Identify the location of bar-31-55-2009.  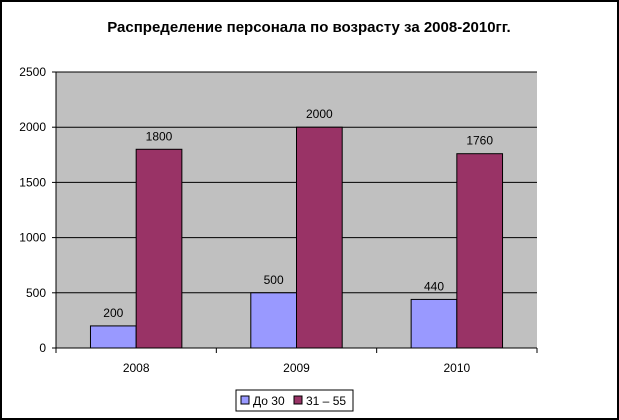
(319, 237).